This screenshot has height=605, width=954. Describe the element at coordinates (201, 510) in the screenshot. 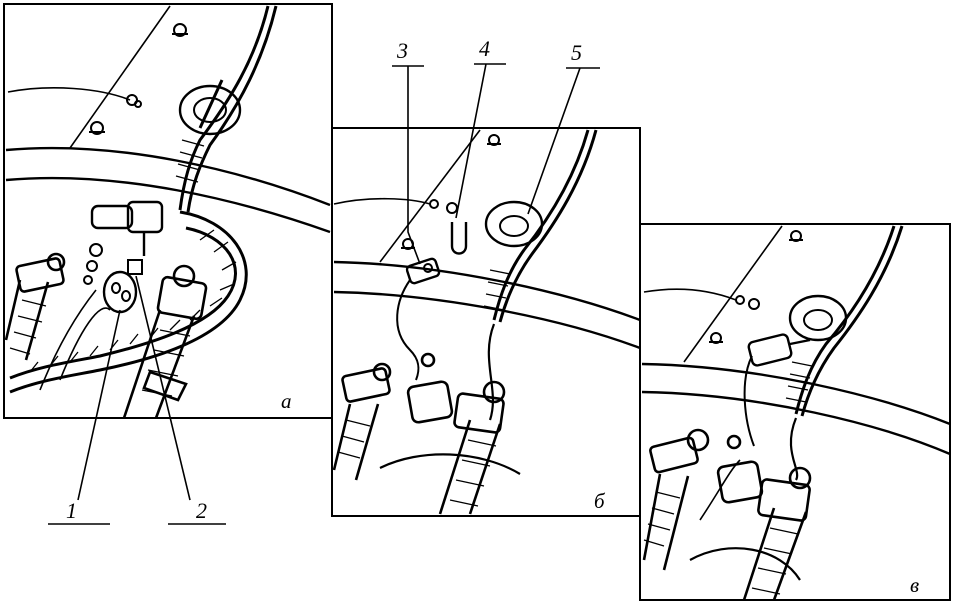

I see `callout-2-label: 2` at that location.